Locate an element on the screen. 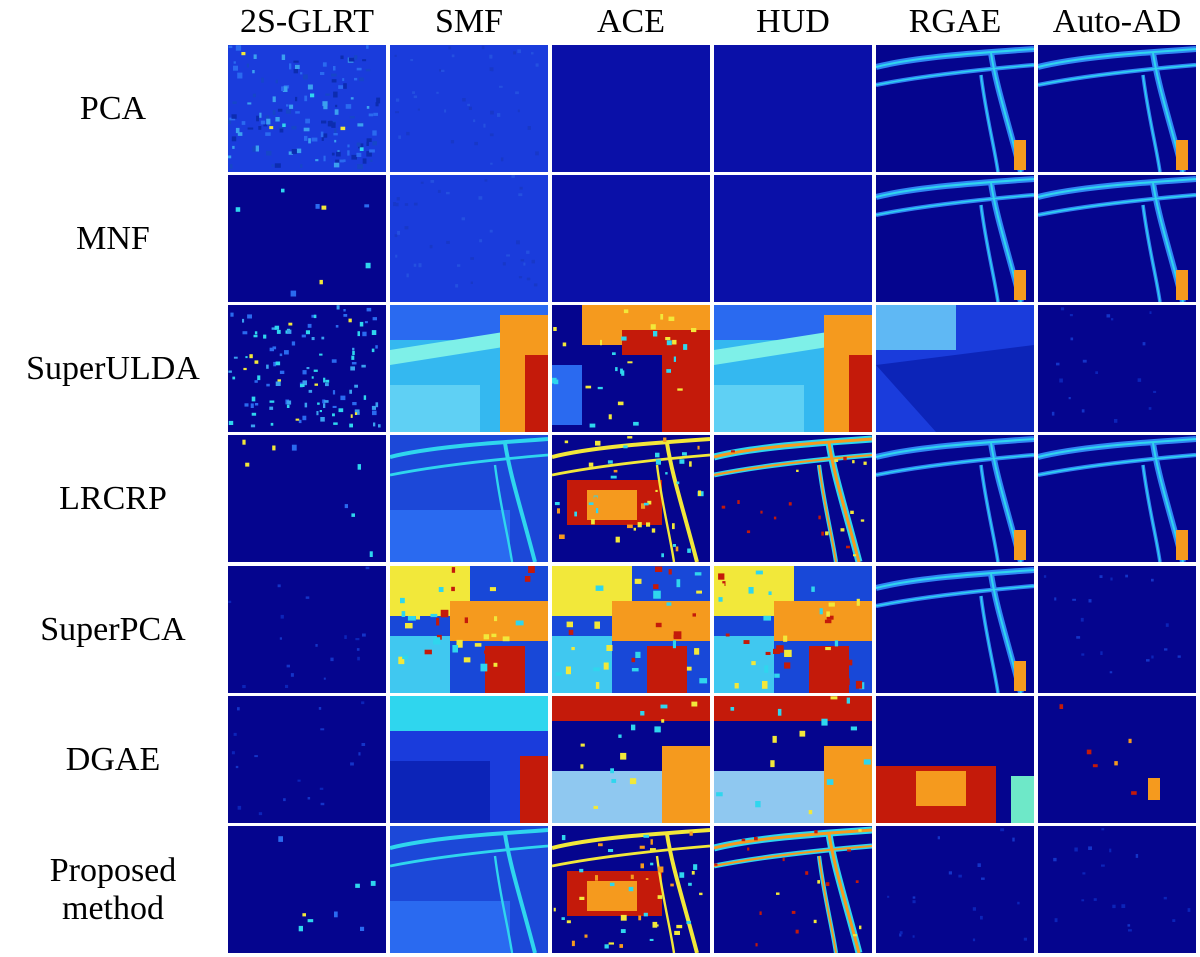  detection-map-superpca-rgae is located at coordinates (955, 629).